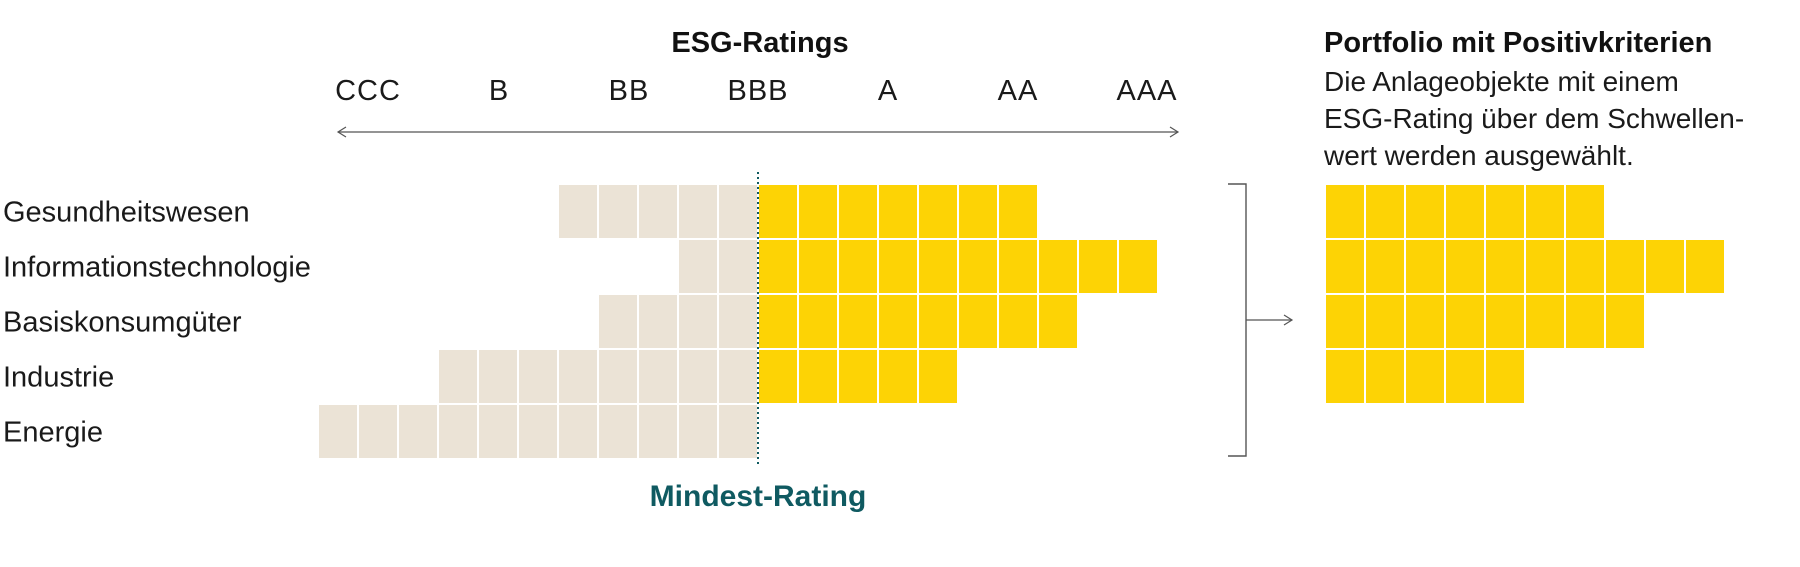 The width and height of the screenshot is (1800, 567). Describe the element at coordinates (380, 431) in the screenshot. I see `sector-row: Energie` at that location.